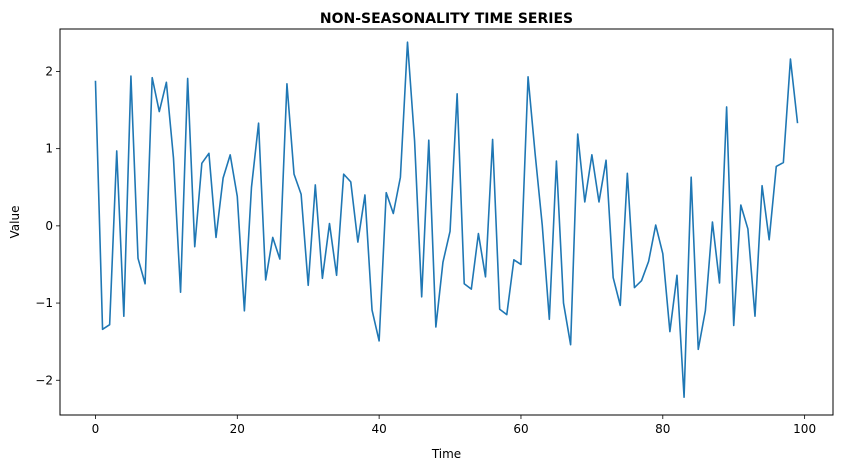 The width and height of the screenshot is (844, 474). Describe the element at coordinates (378, 429) in the screenshot. I see `x-tick-label: 40` at that location.